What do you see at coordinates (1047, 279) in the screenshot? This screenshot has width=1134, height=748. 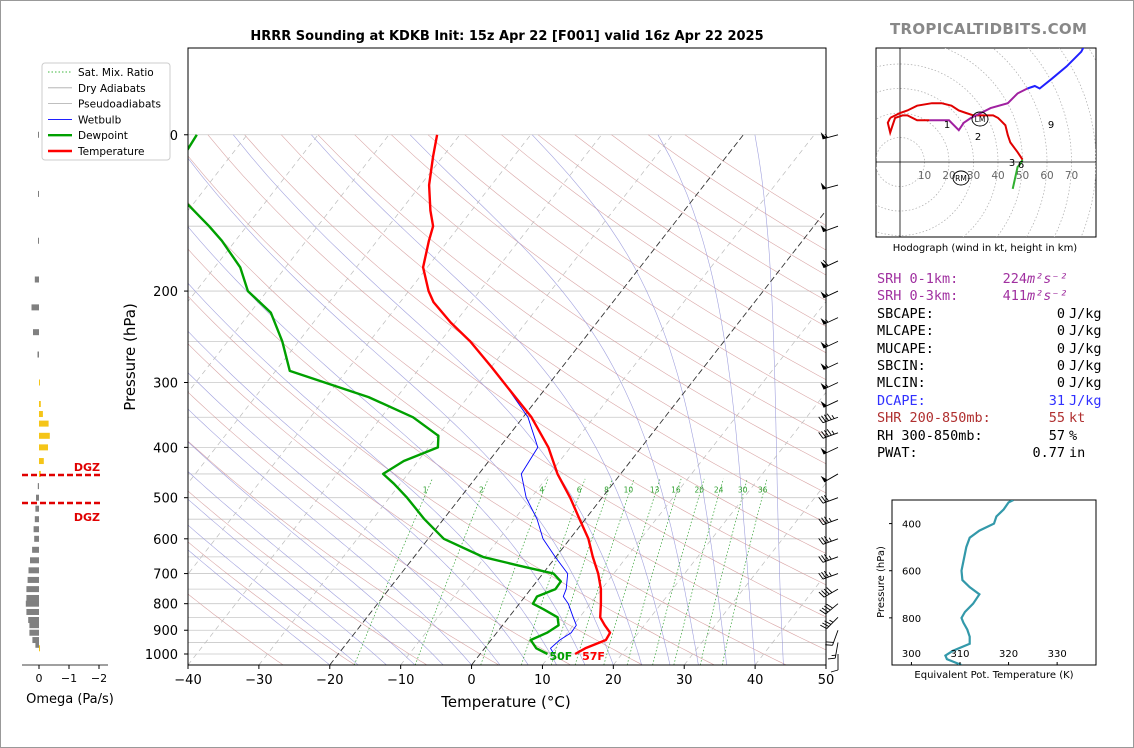 I see `stat-unit: m²s⁻²` at bounding box center [1047, 279].